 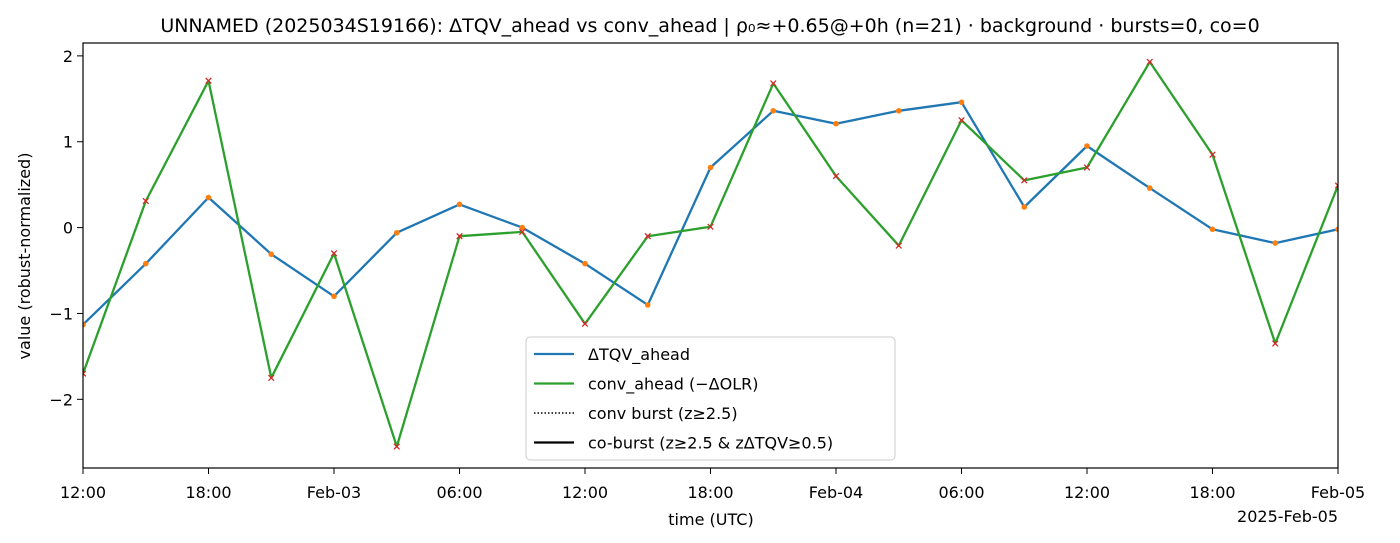 What do you see at coordinates (1287, 516) in the screenshot?
I see `x-axis-offset-label: 2025-Feb-05` at bounding box center [1287, 516].